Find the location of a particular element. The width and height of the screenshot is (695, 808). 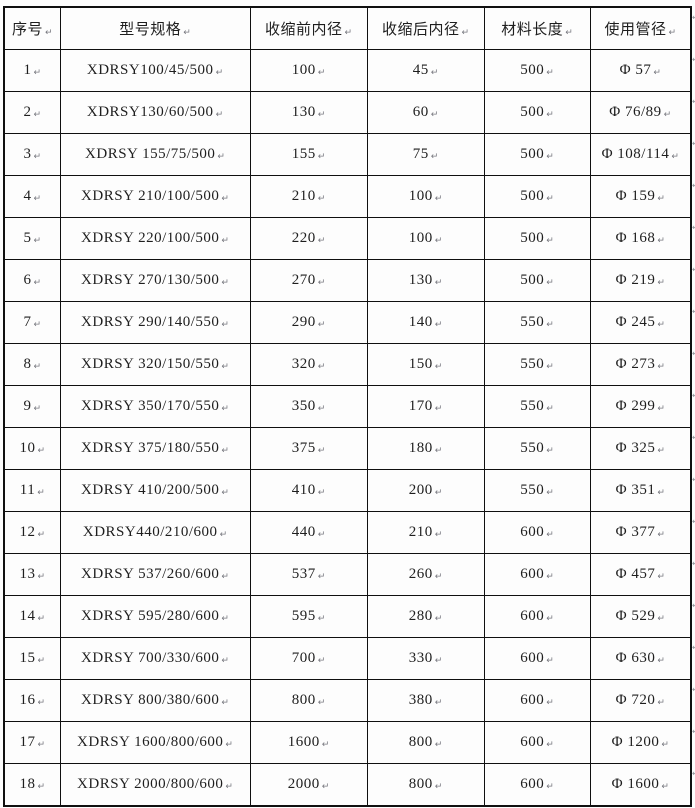

cell-inner-diameter-after-shrink-text: 330 is located at coordinates (420, 658).